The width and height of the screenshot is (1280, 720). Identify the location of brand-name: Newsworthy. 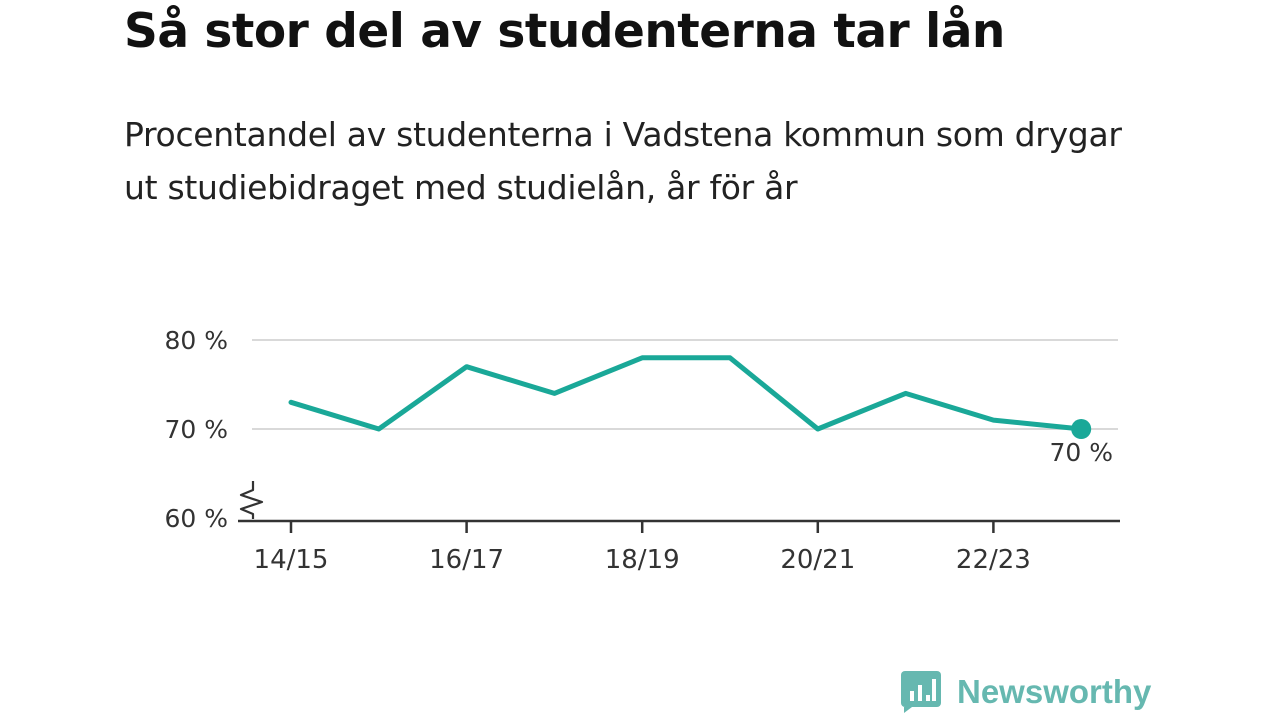
(1054, 691).